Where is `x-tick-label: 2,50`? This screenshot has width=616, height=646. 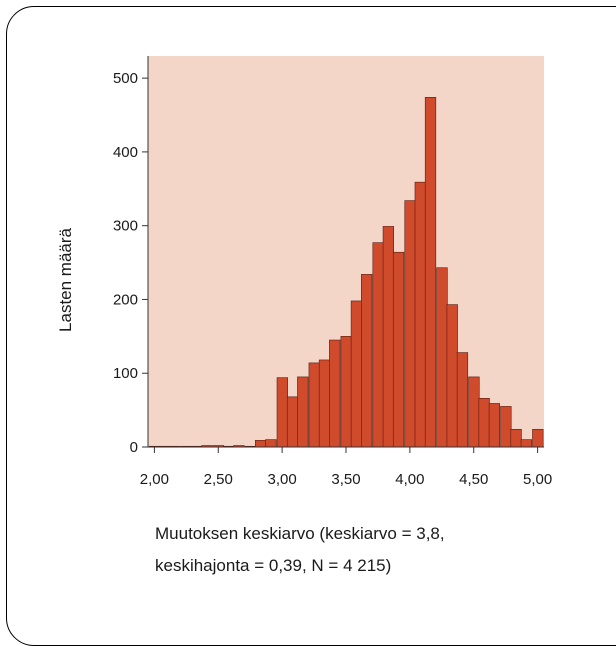 x-tick-label: 2,50 is located at coordinates (218, 479).